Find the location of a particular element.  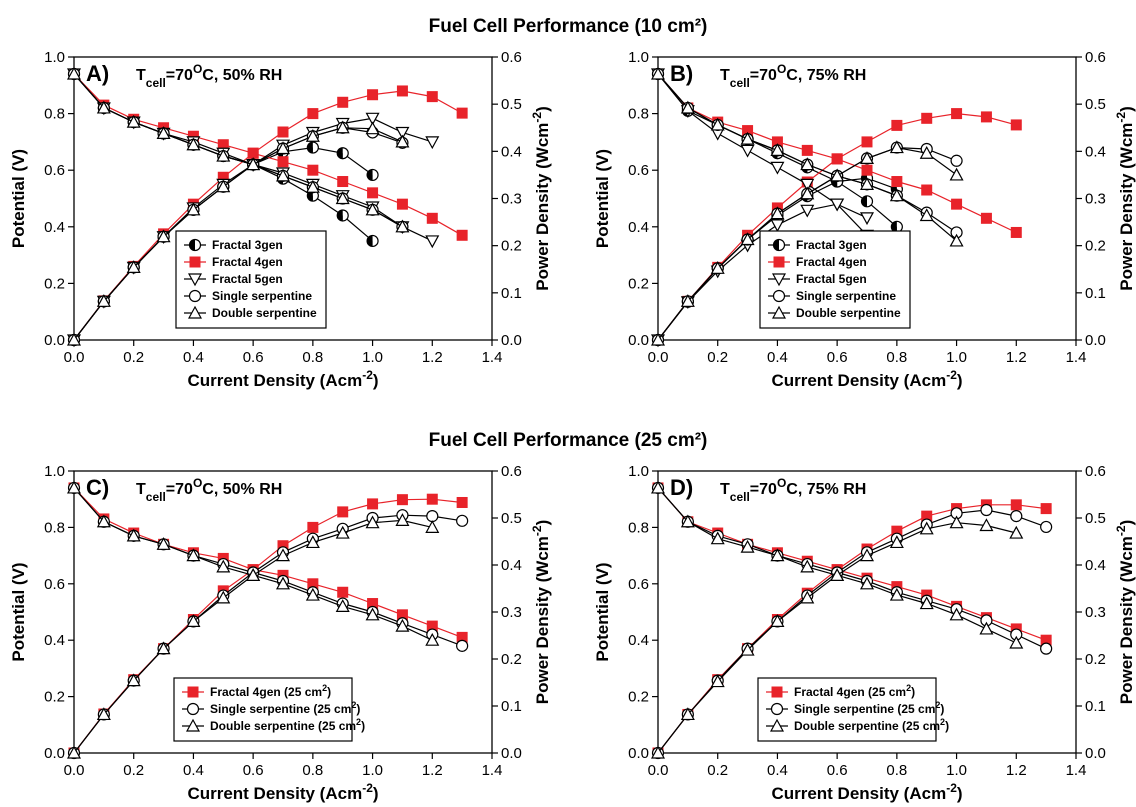

y-left-axis-label: Potential (V) is located at coordinates (18, 198).